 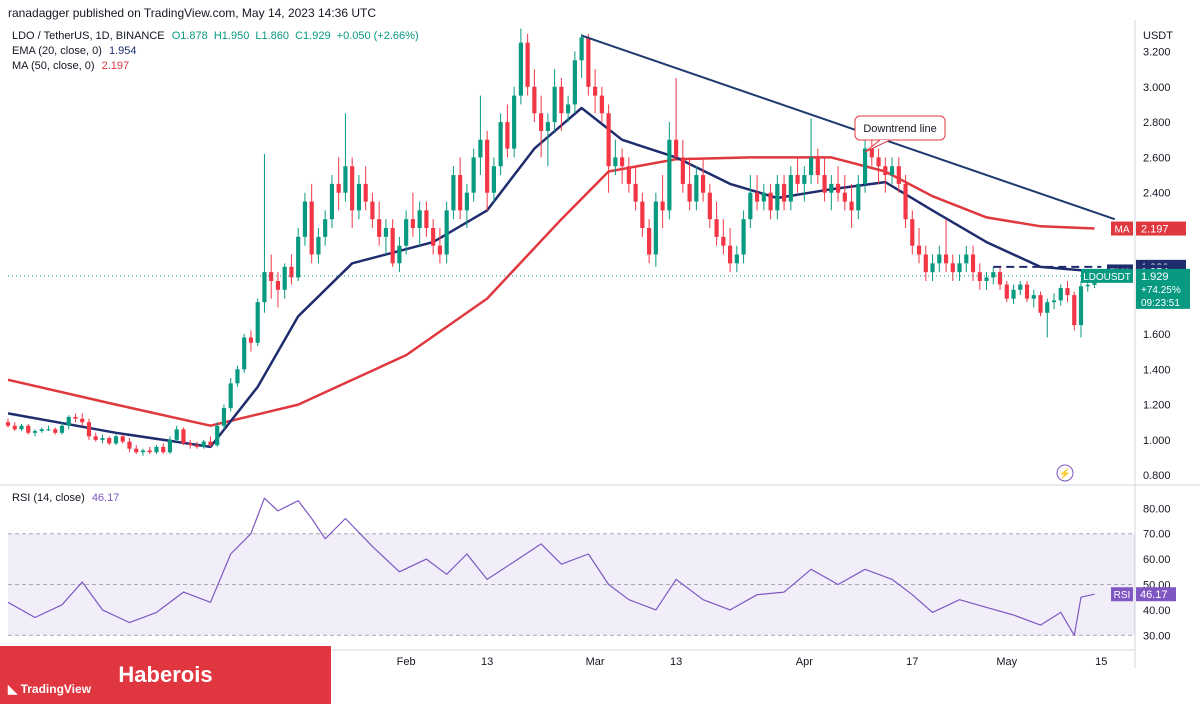 I want to click on rsi-tick-label: 40.00, so click(x=1157, y=611).